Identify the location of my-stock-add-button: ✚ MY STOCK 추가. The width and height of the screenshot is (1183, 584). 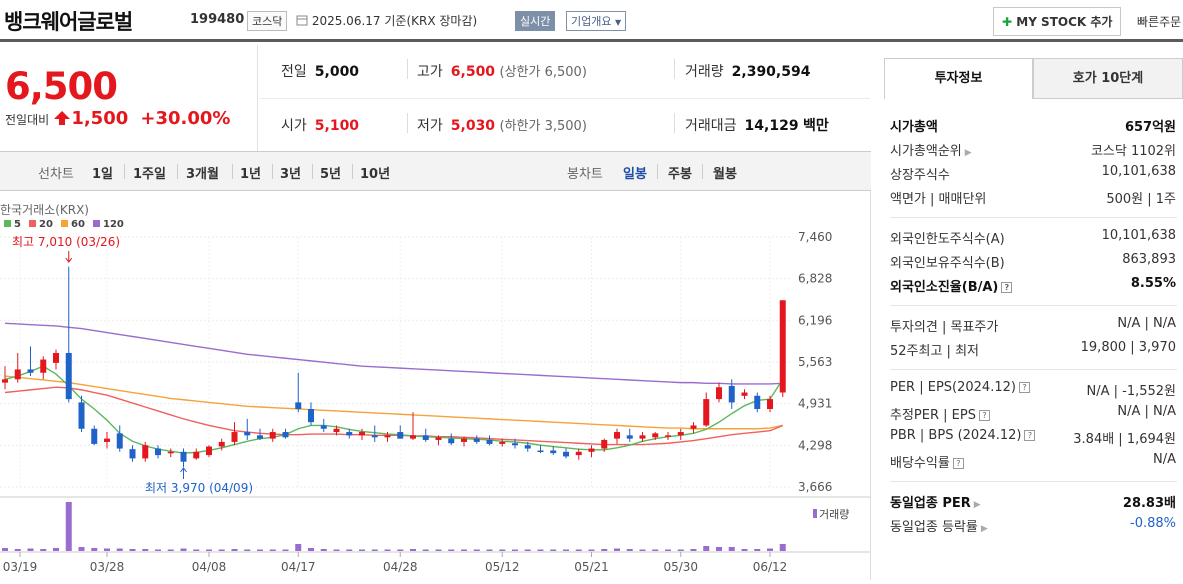
(1057, 21).